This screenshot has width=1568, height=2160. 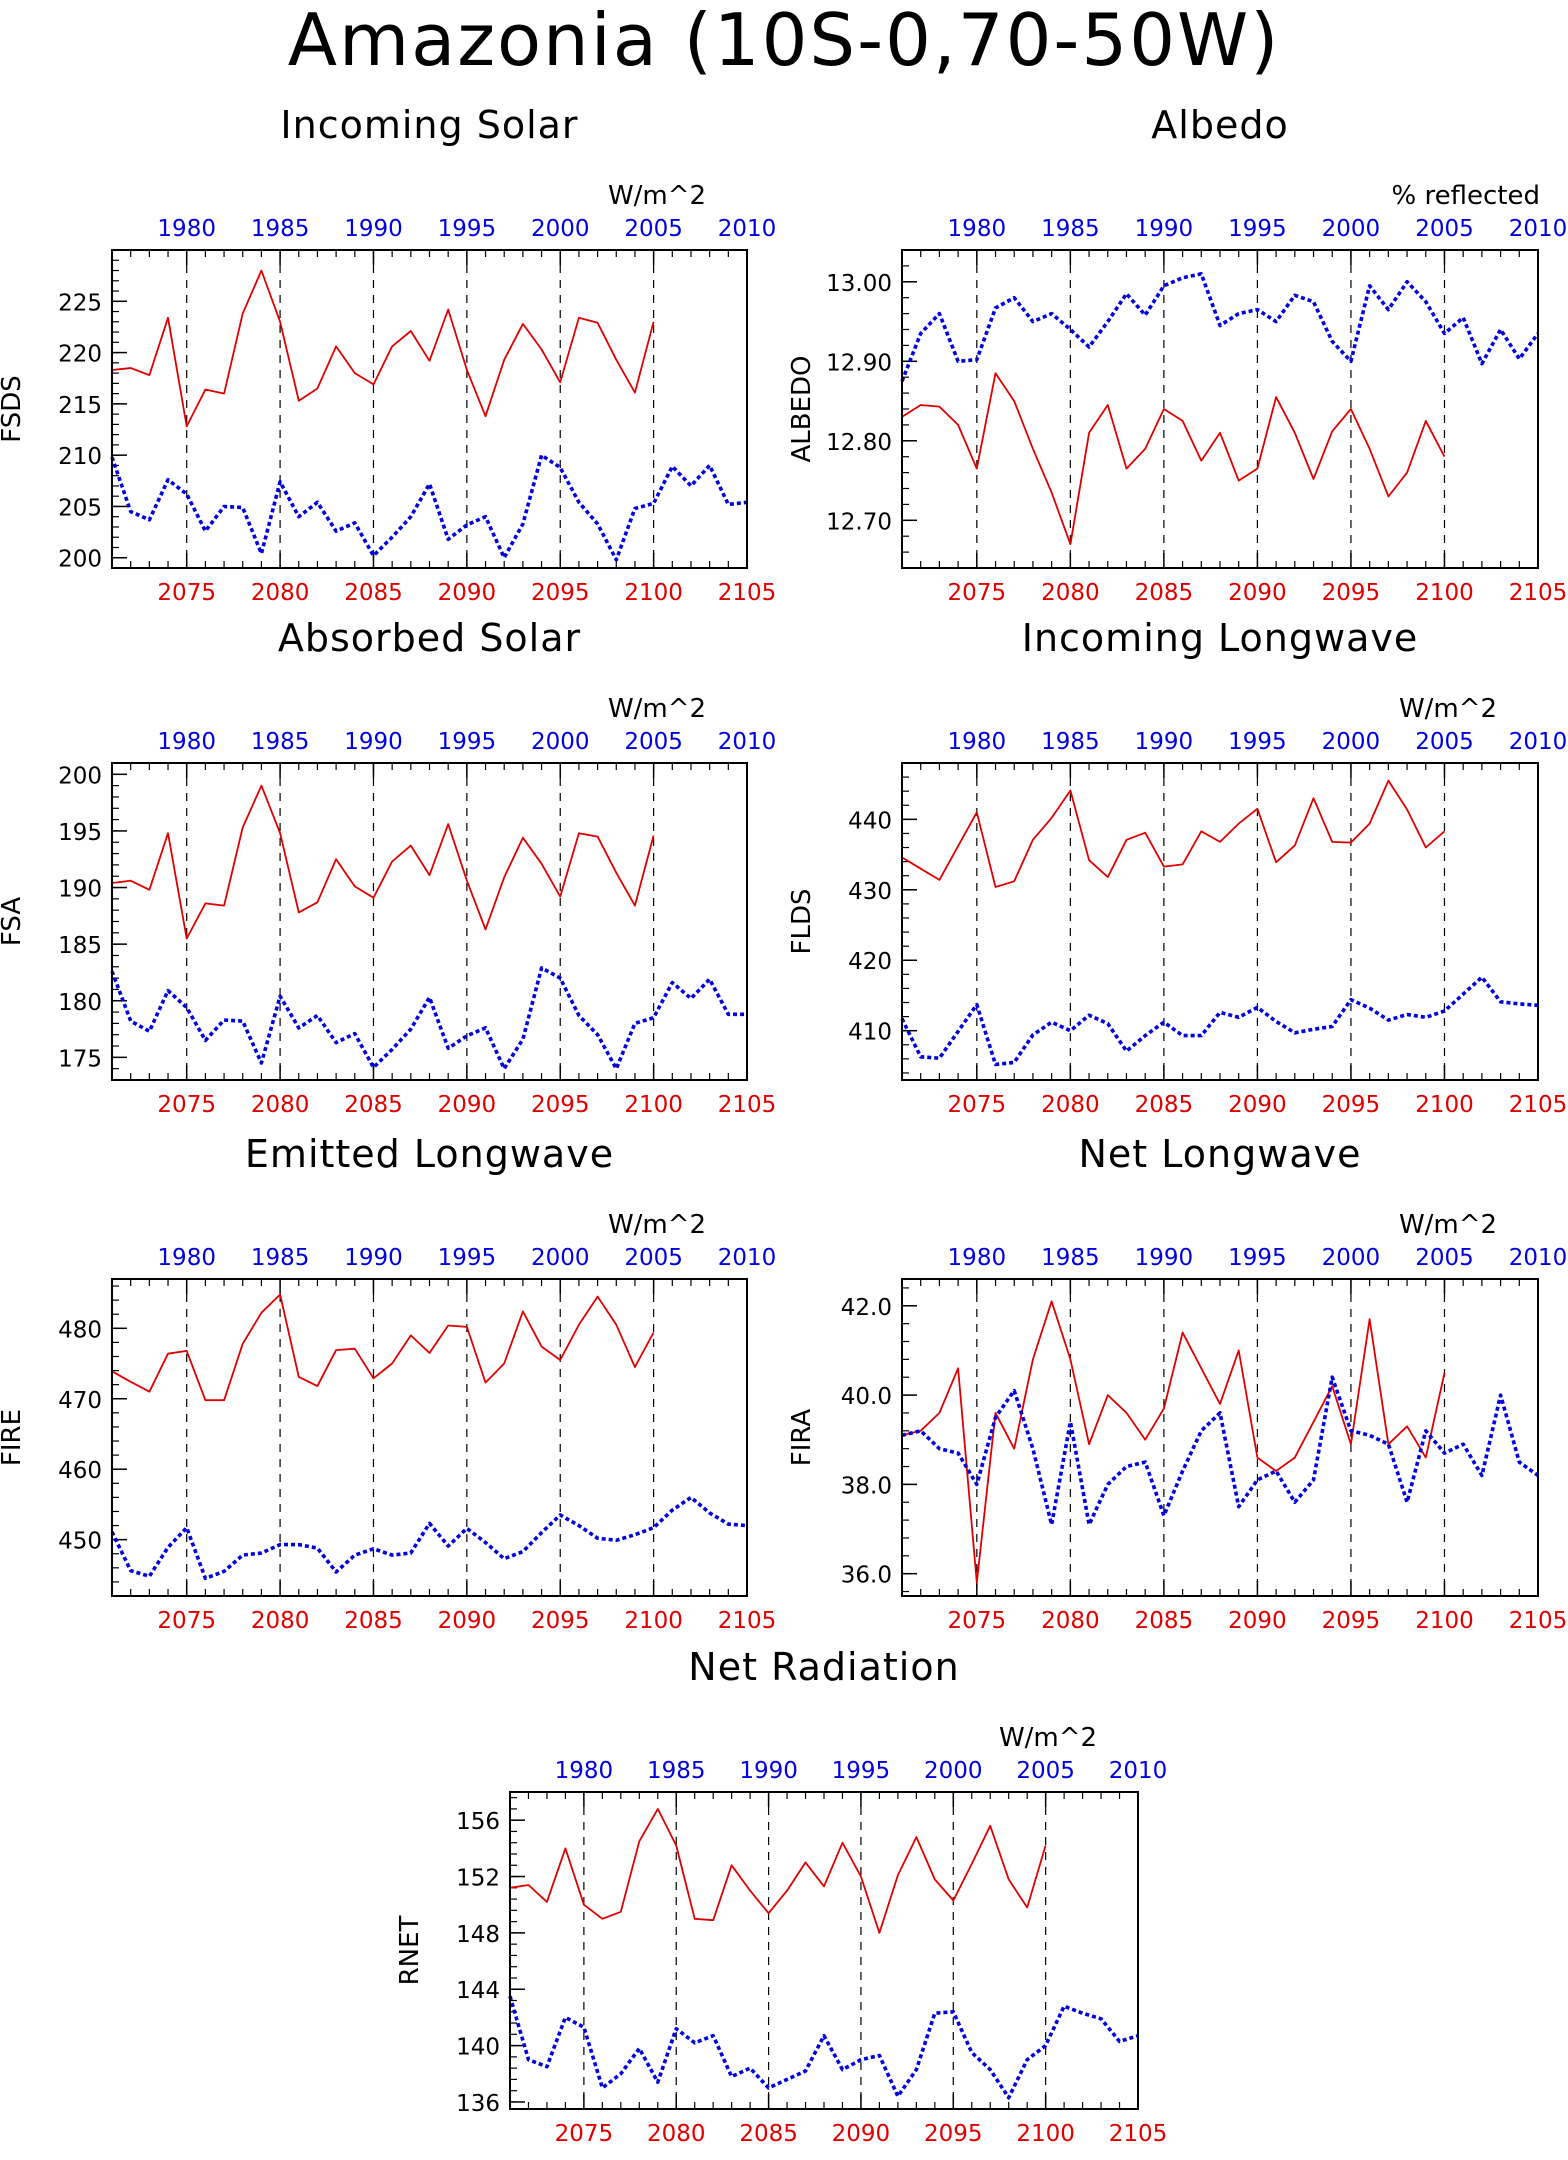 What do you see at coordinates (478, 2048) in the screenshot?
I see `y-tick-label: 140` at bounding box center [478, 2048].